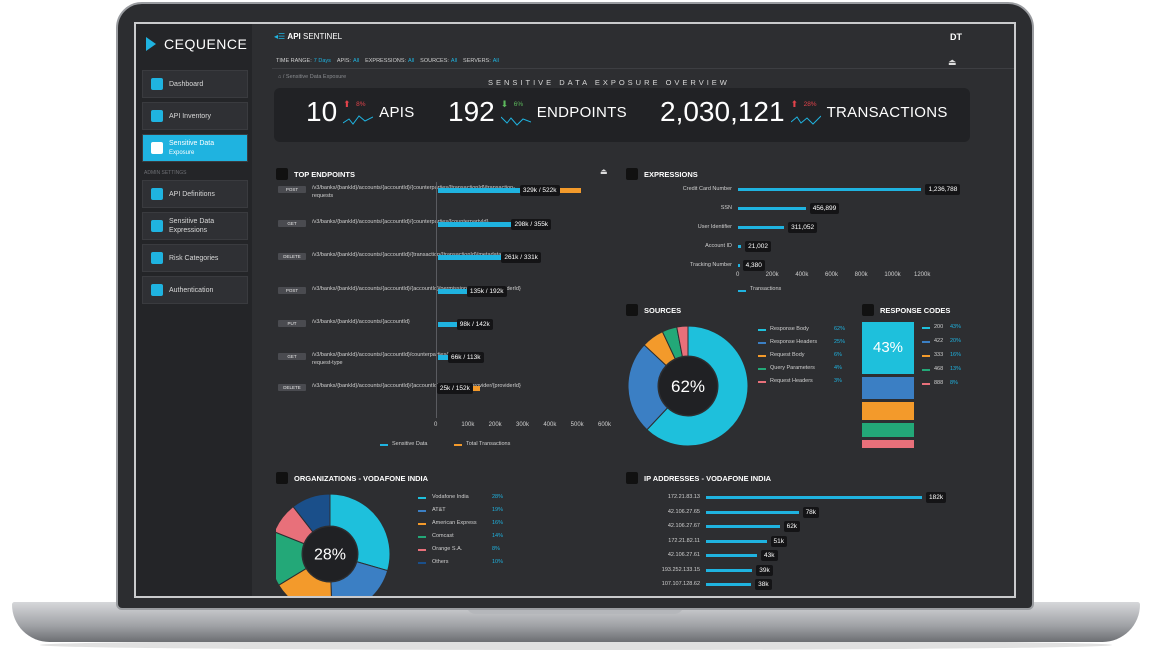 This screenshot has width=1152, height=666. I want to click on expression-label: SSN, so click(726, 208).